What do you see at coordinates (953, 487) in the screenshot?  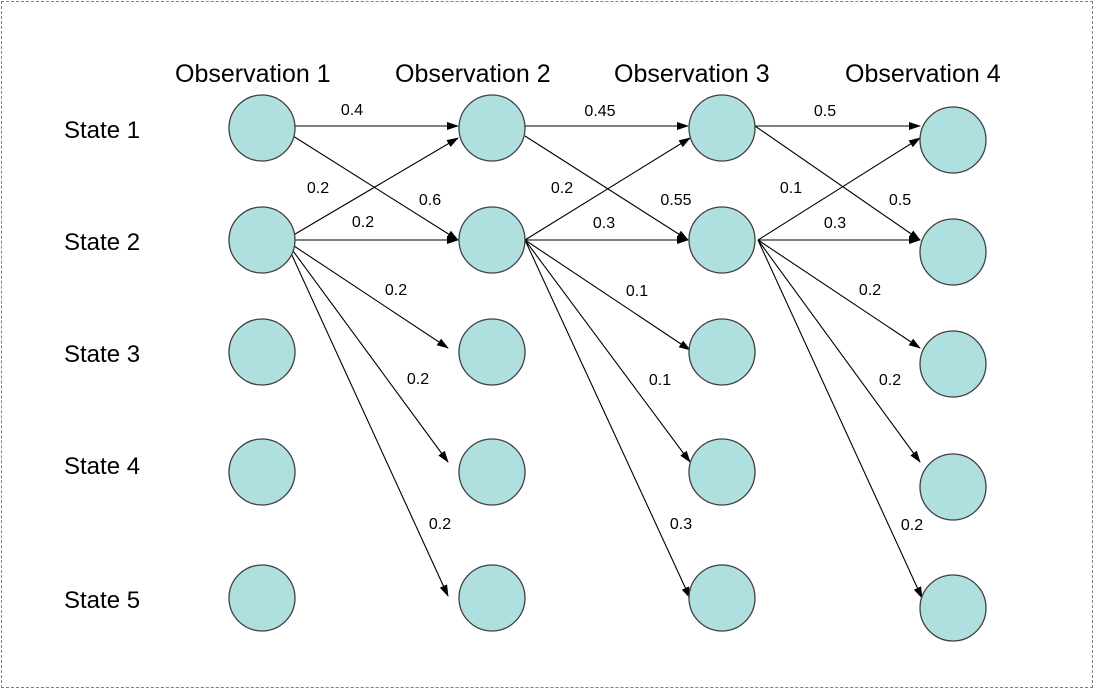 I see `state-node-obs4-state4` at bounding box center [953, 487].